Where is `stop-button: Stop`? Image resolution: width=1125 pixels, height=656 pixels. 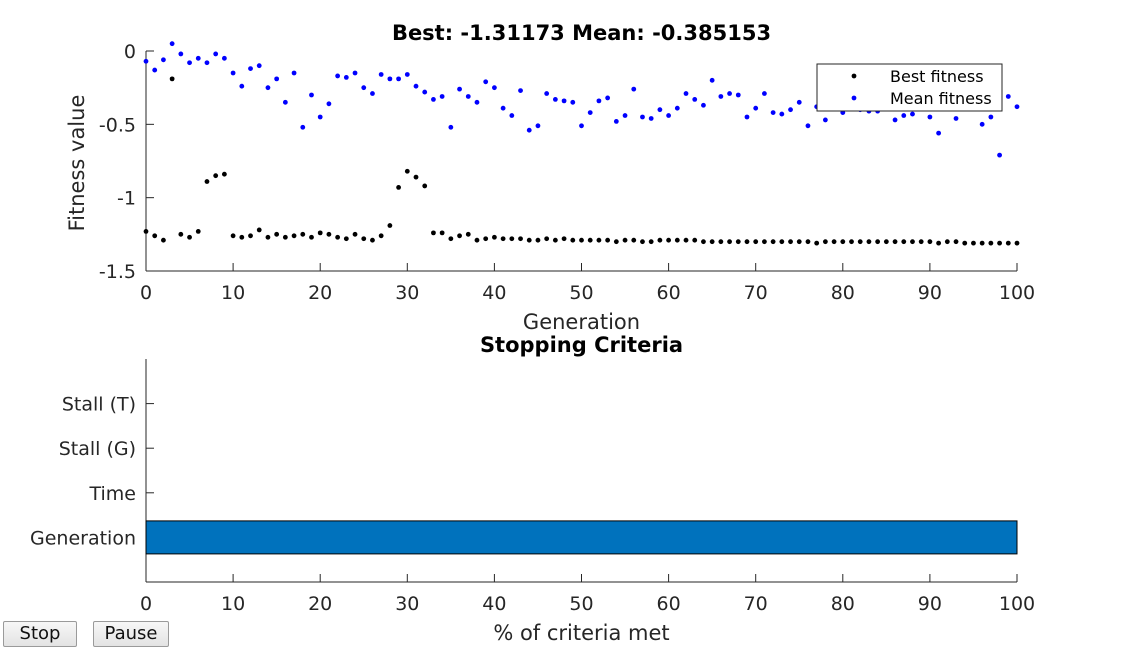 stop-button: Stop is located at coordinates (40, 634).